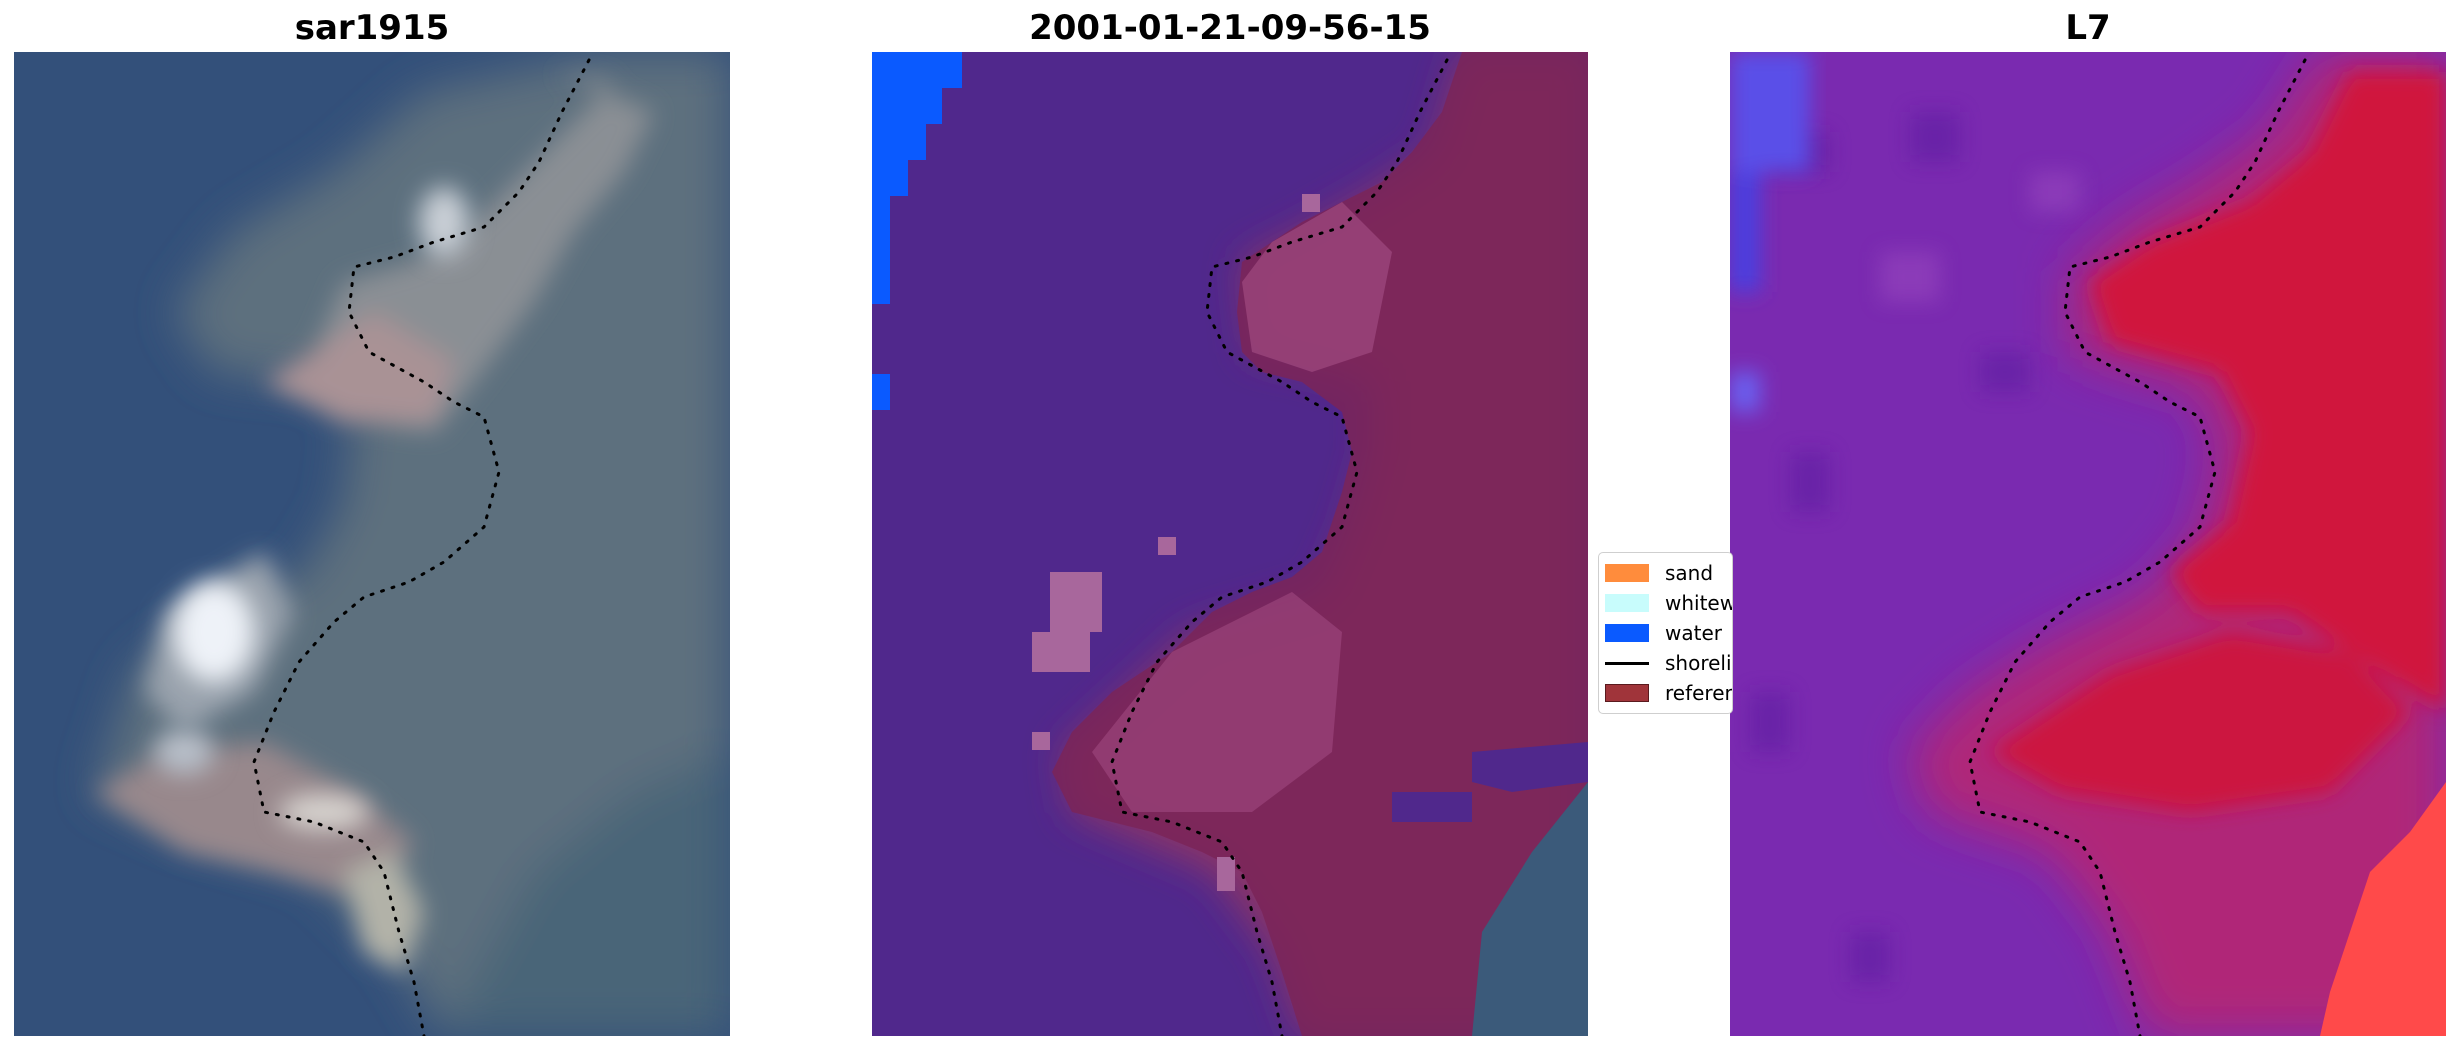  What do you see at coordinates (1693, 633) in the screenshot?
I see `legend-label-water: water` at bounding box center [1693, 633].